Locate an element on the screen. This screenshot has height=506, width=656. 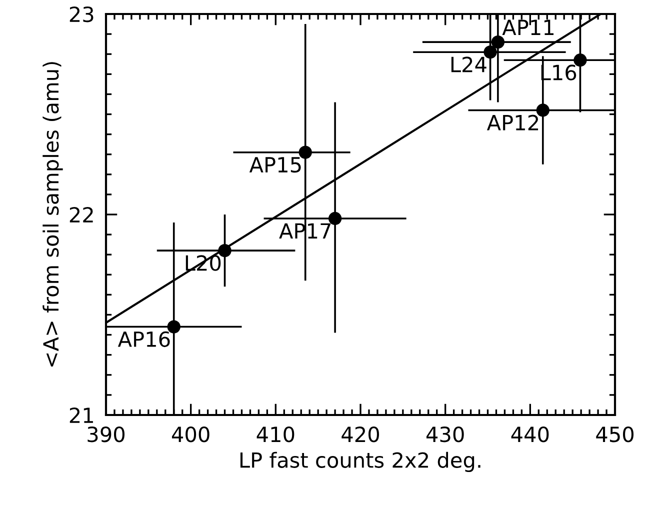
x-tick-label: 450 is located at coordinates (615, 434).